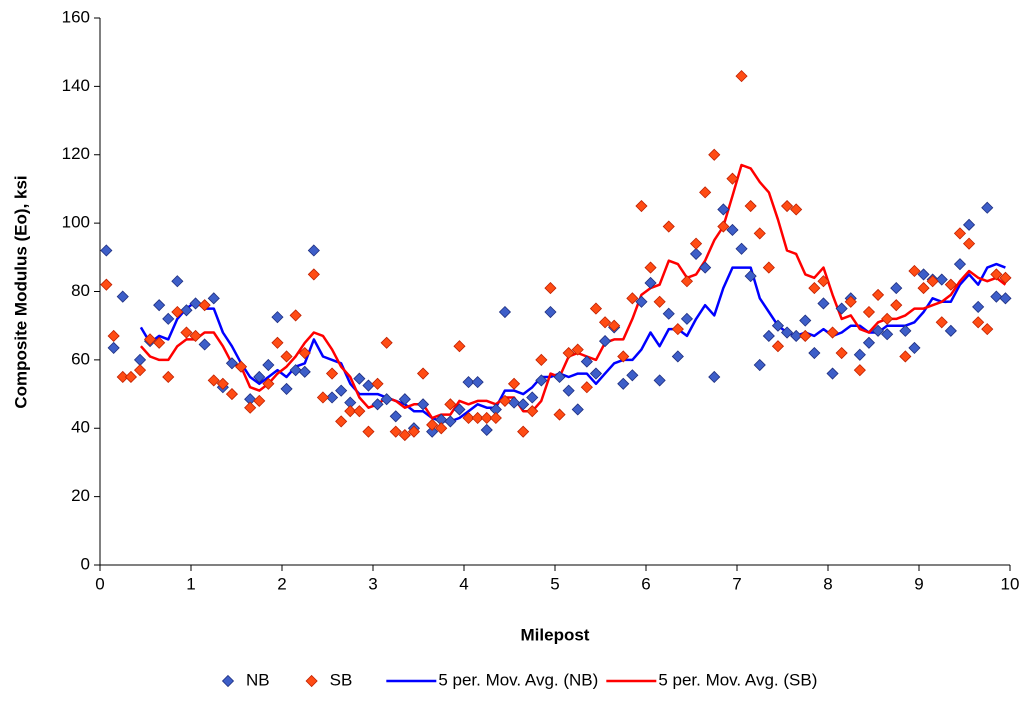 This screenshot has width=1026, height=705. Describe the element at coordinates (463, 583) in the screenshot. I see `x-tick-label: 4` at that location.